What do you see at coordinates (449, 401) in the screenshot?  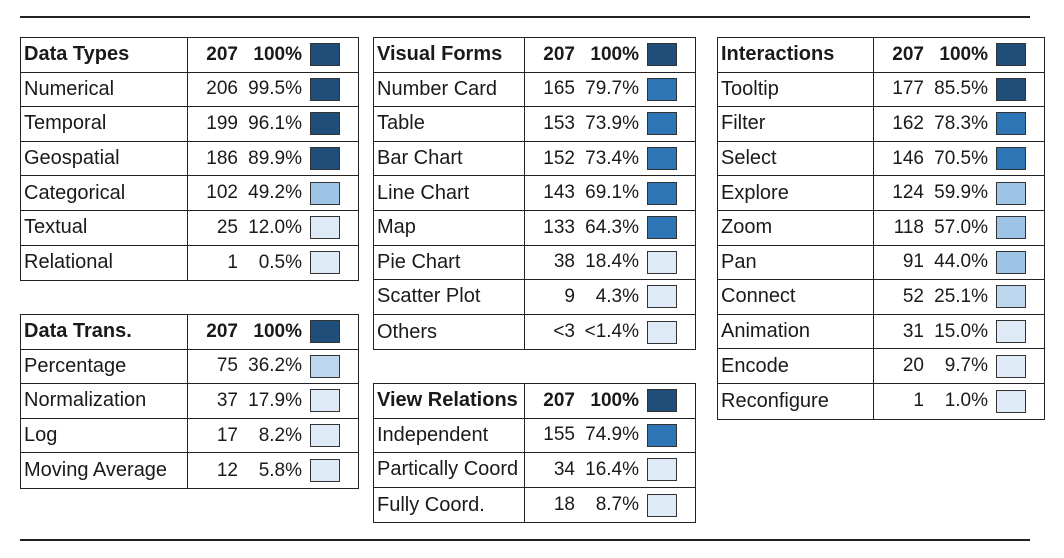 I see `table-title: View Relations` at bounding box center [449, 401].